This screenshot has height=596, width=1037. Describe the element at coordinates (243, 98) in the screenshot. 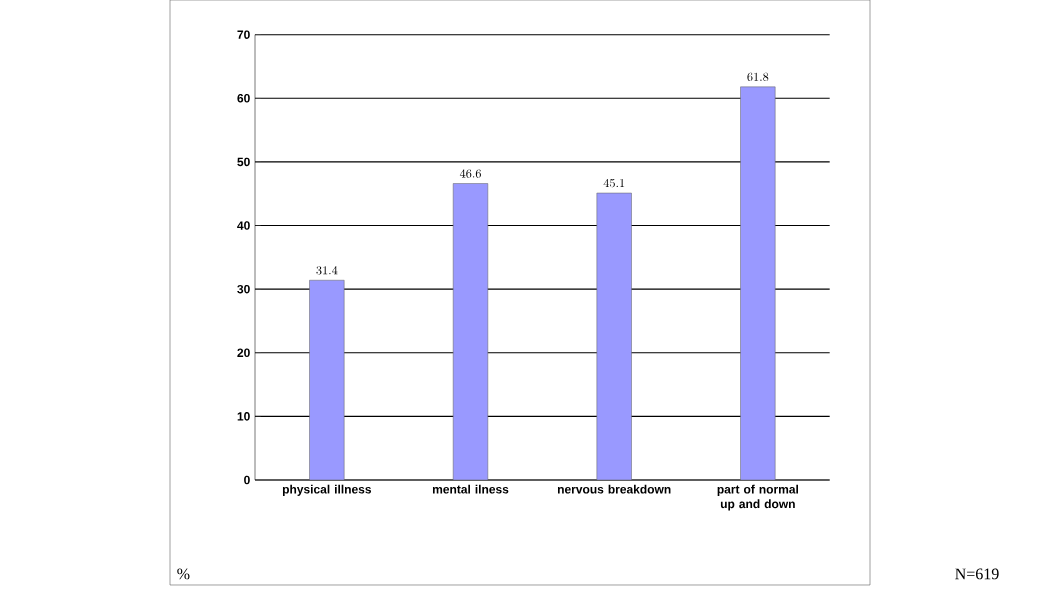

I see `y-tick-label: 60` at that location.